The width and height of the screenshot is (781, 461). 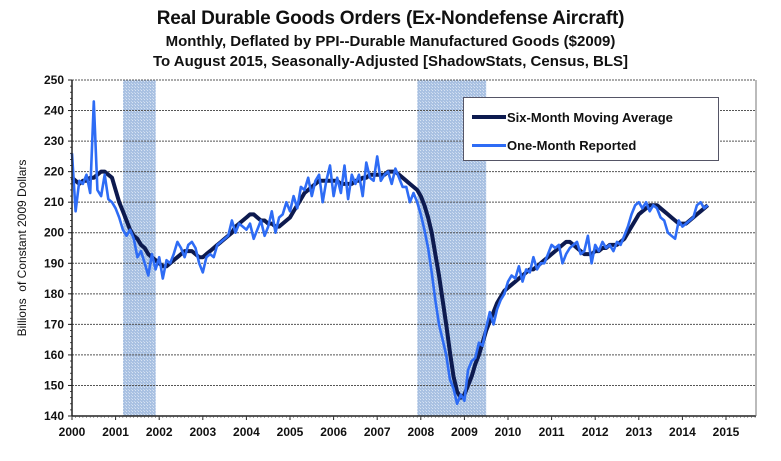 I want to click on x-tick-label: 2011, so click(x=552, y=432).